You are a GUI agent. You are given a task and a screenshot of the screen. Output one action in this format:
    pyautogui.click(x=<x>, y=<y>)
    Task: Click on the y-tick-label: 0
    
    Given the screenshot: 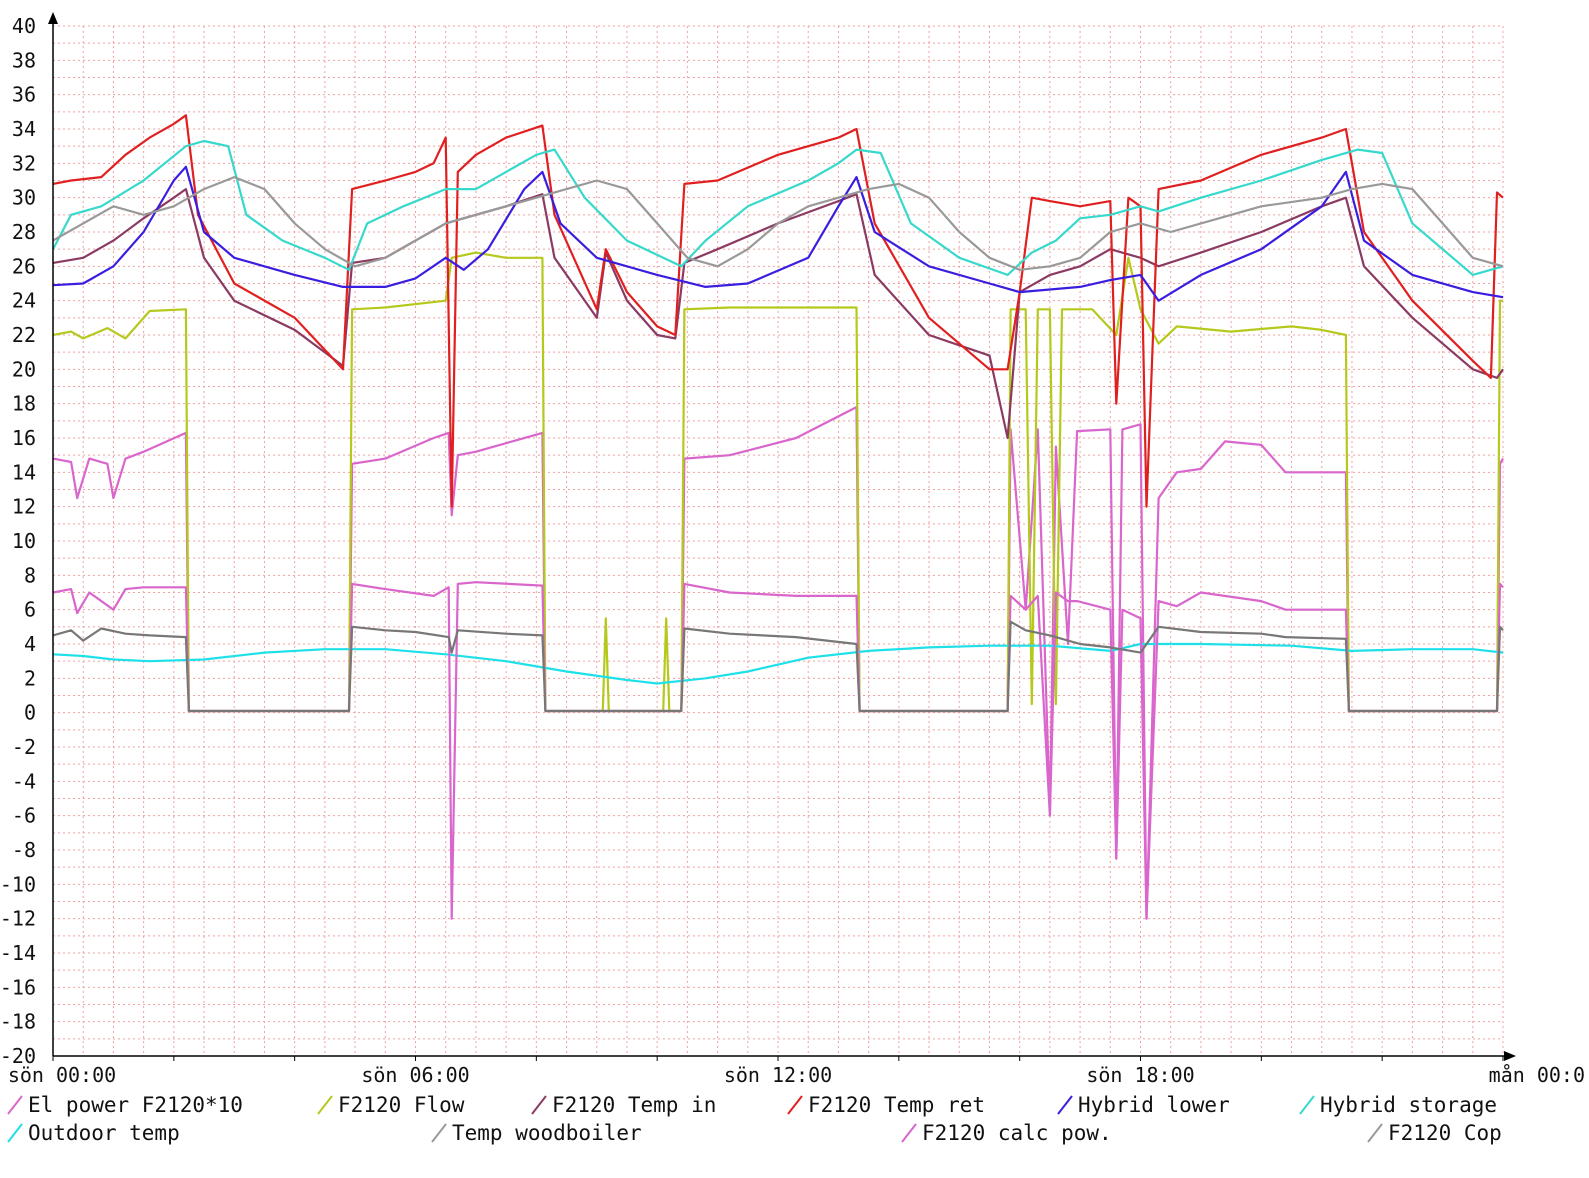 What is the action you would take?
    pyautogui.click(x=30, y=713)
    